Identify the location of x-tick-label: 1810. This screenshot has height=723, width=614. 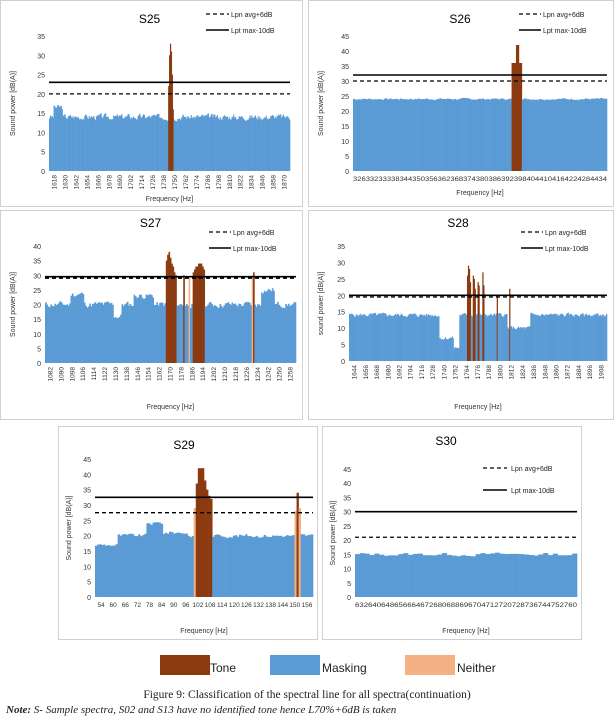
(230, 182).